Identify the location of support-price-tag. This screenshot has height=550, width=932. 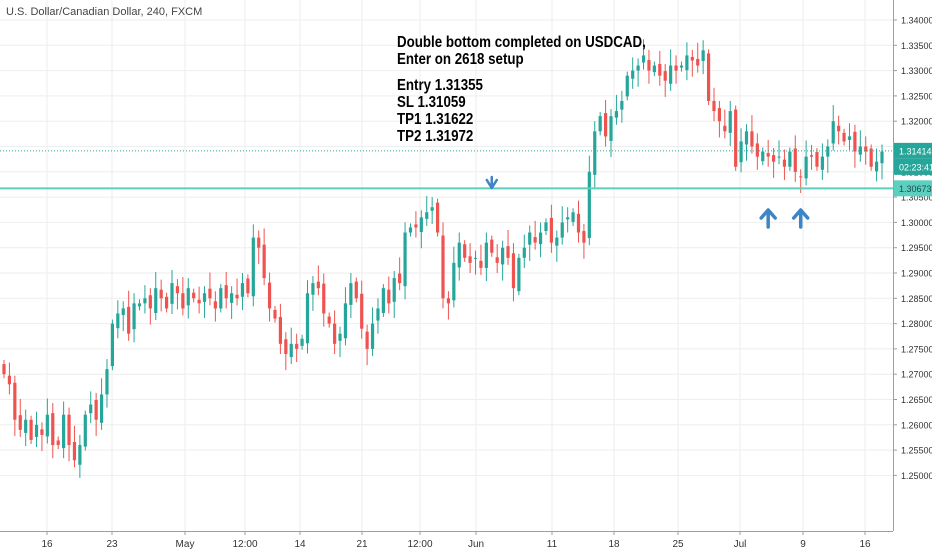
(913, 188).